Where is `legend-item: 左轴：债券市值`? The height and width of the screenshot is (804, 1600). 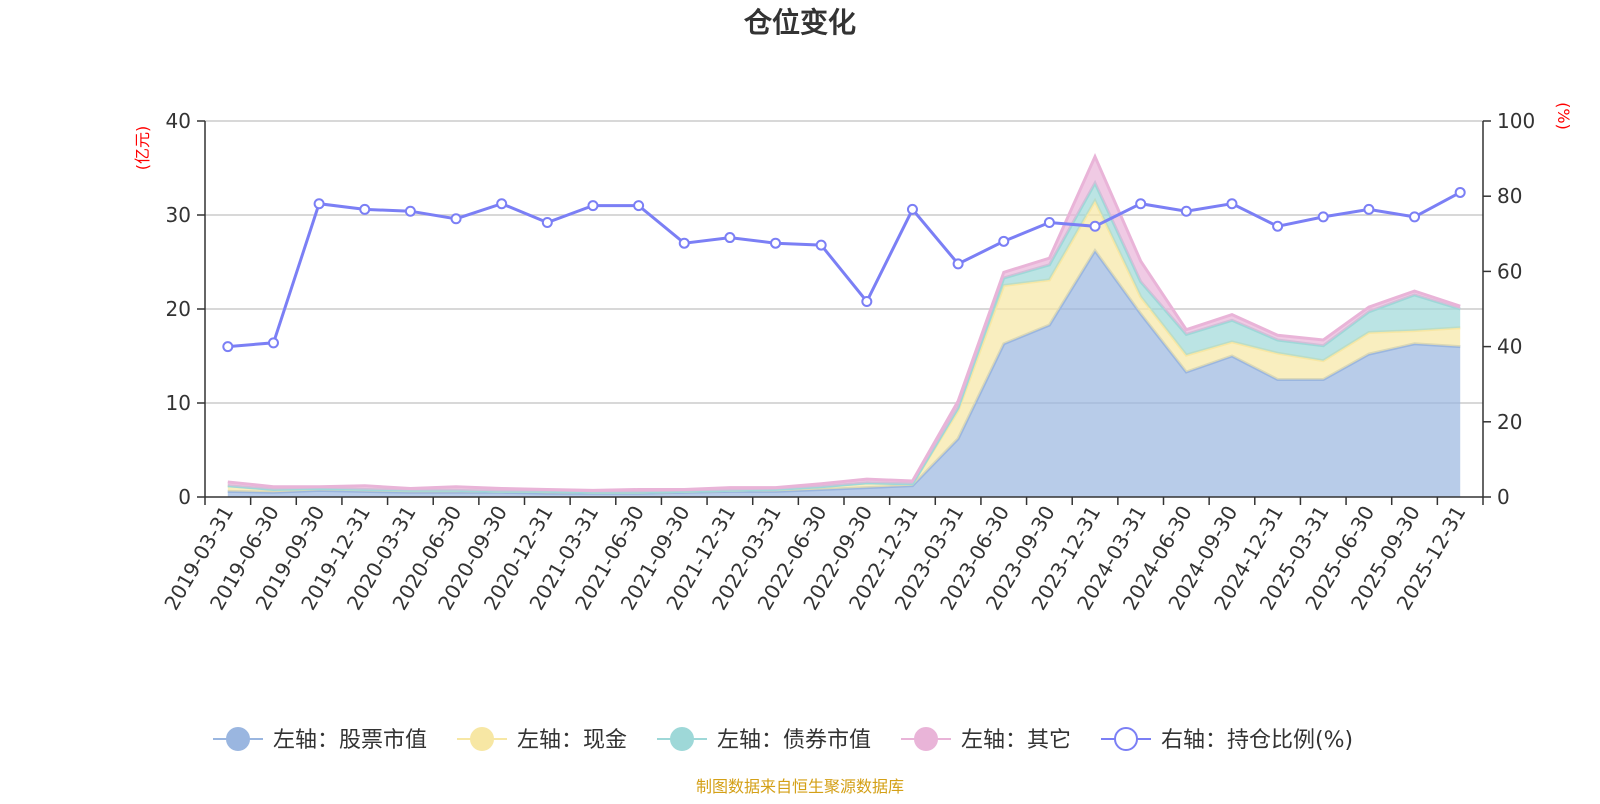
legend-item: 左轴：债券市值 is located at coordinates (764, 740).